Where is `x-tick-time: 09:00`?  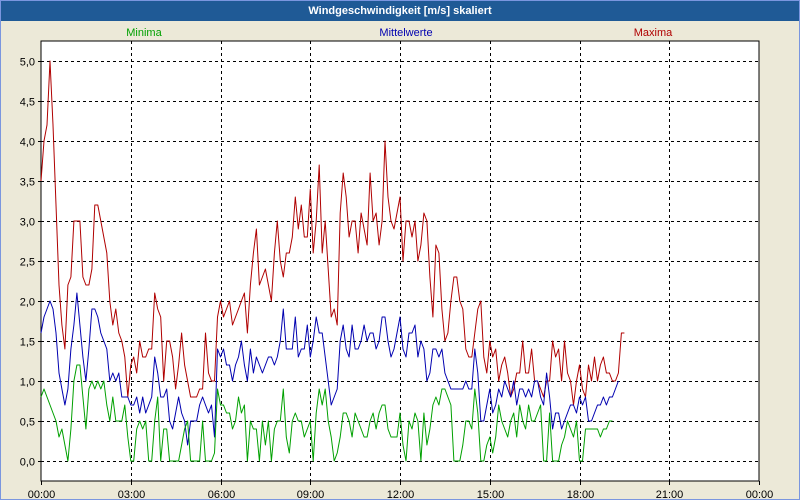 x-tick-time: 09:00 is located at coordinates (311, 494).